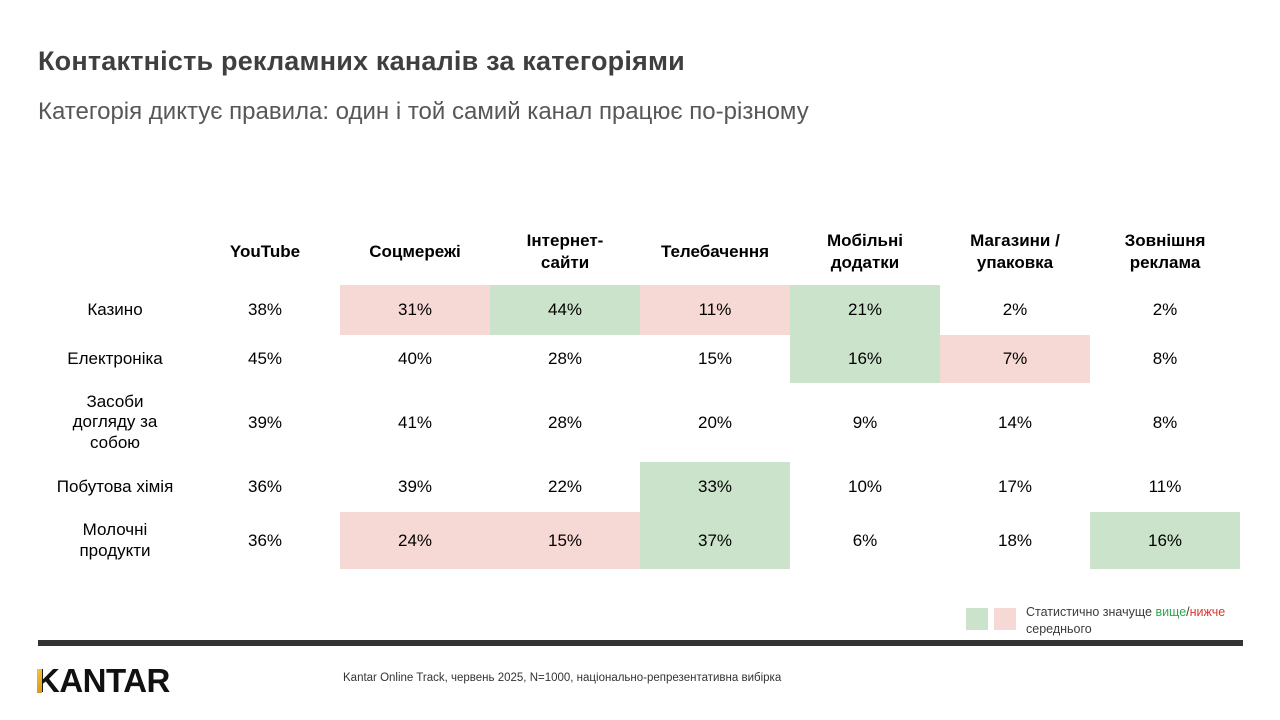 Image resolution: width=1280 pixels, height=720 pixels. I want to click on value-cell: 9%, so click(865, 422).